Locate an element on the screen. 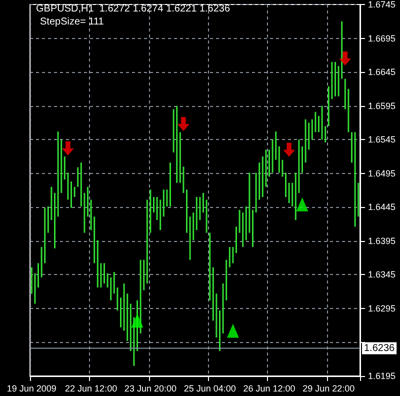 Image resolution: width=400 pixels, height=396 pixels. y-tick-label: 1.6295 is located at coordinates (382, 308).